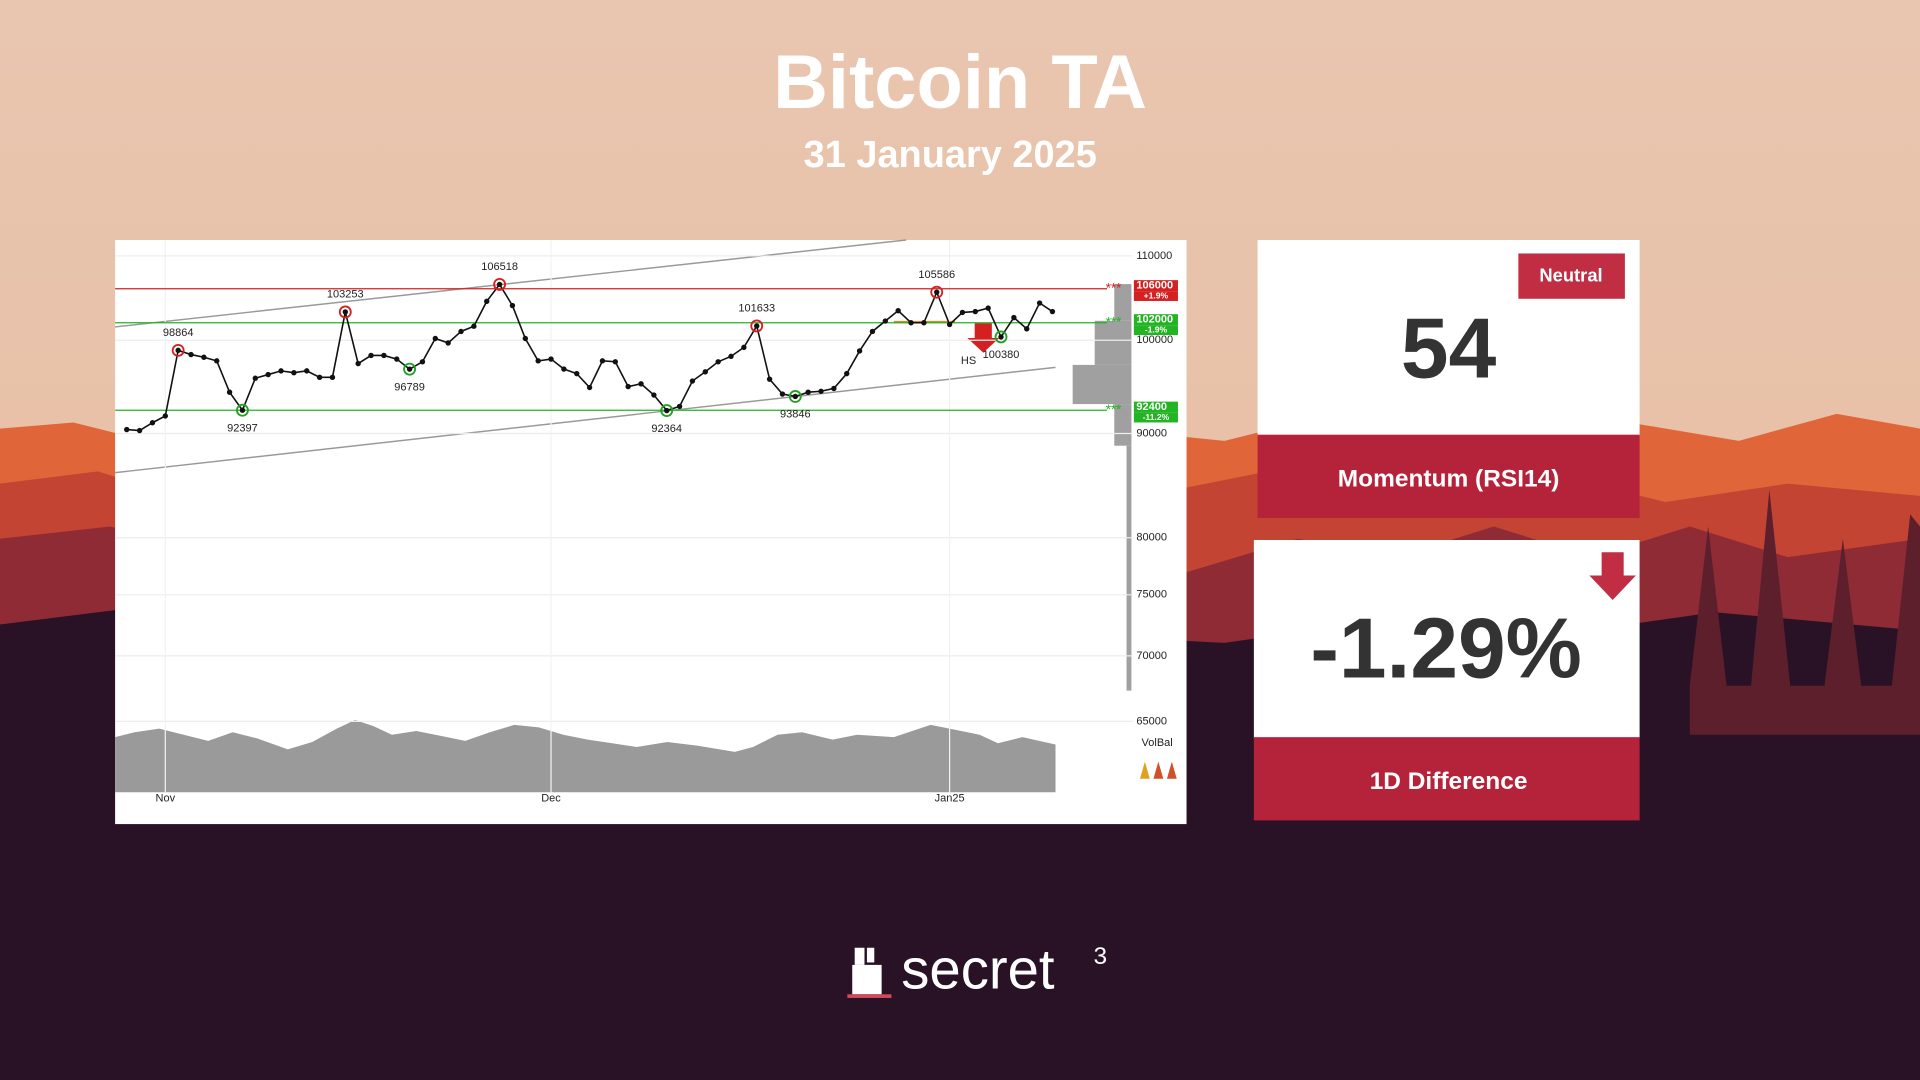 The width and height of the screenshot is (1920, 1080). What do you see at coordinates (1151, 407) in the screenshot?
I see `level-value: 92400` at bounding box center [1151, 407].